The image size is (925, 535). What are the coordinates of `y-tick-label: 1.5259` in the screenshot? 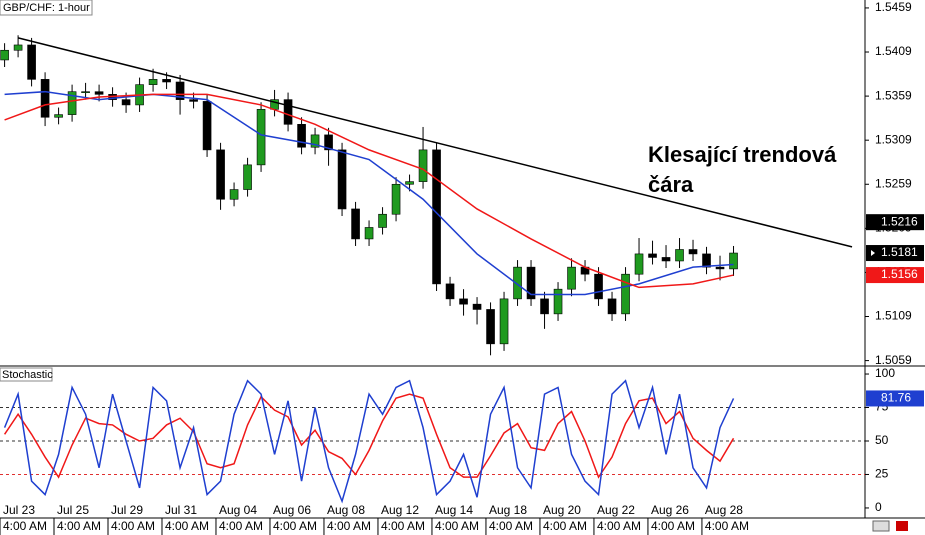 It's located at (893, 183).